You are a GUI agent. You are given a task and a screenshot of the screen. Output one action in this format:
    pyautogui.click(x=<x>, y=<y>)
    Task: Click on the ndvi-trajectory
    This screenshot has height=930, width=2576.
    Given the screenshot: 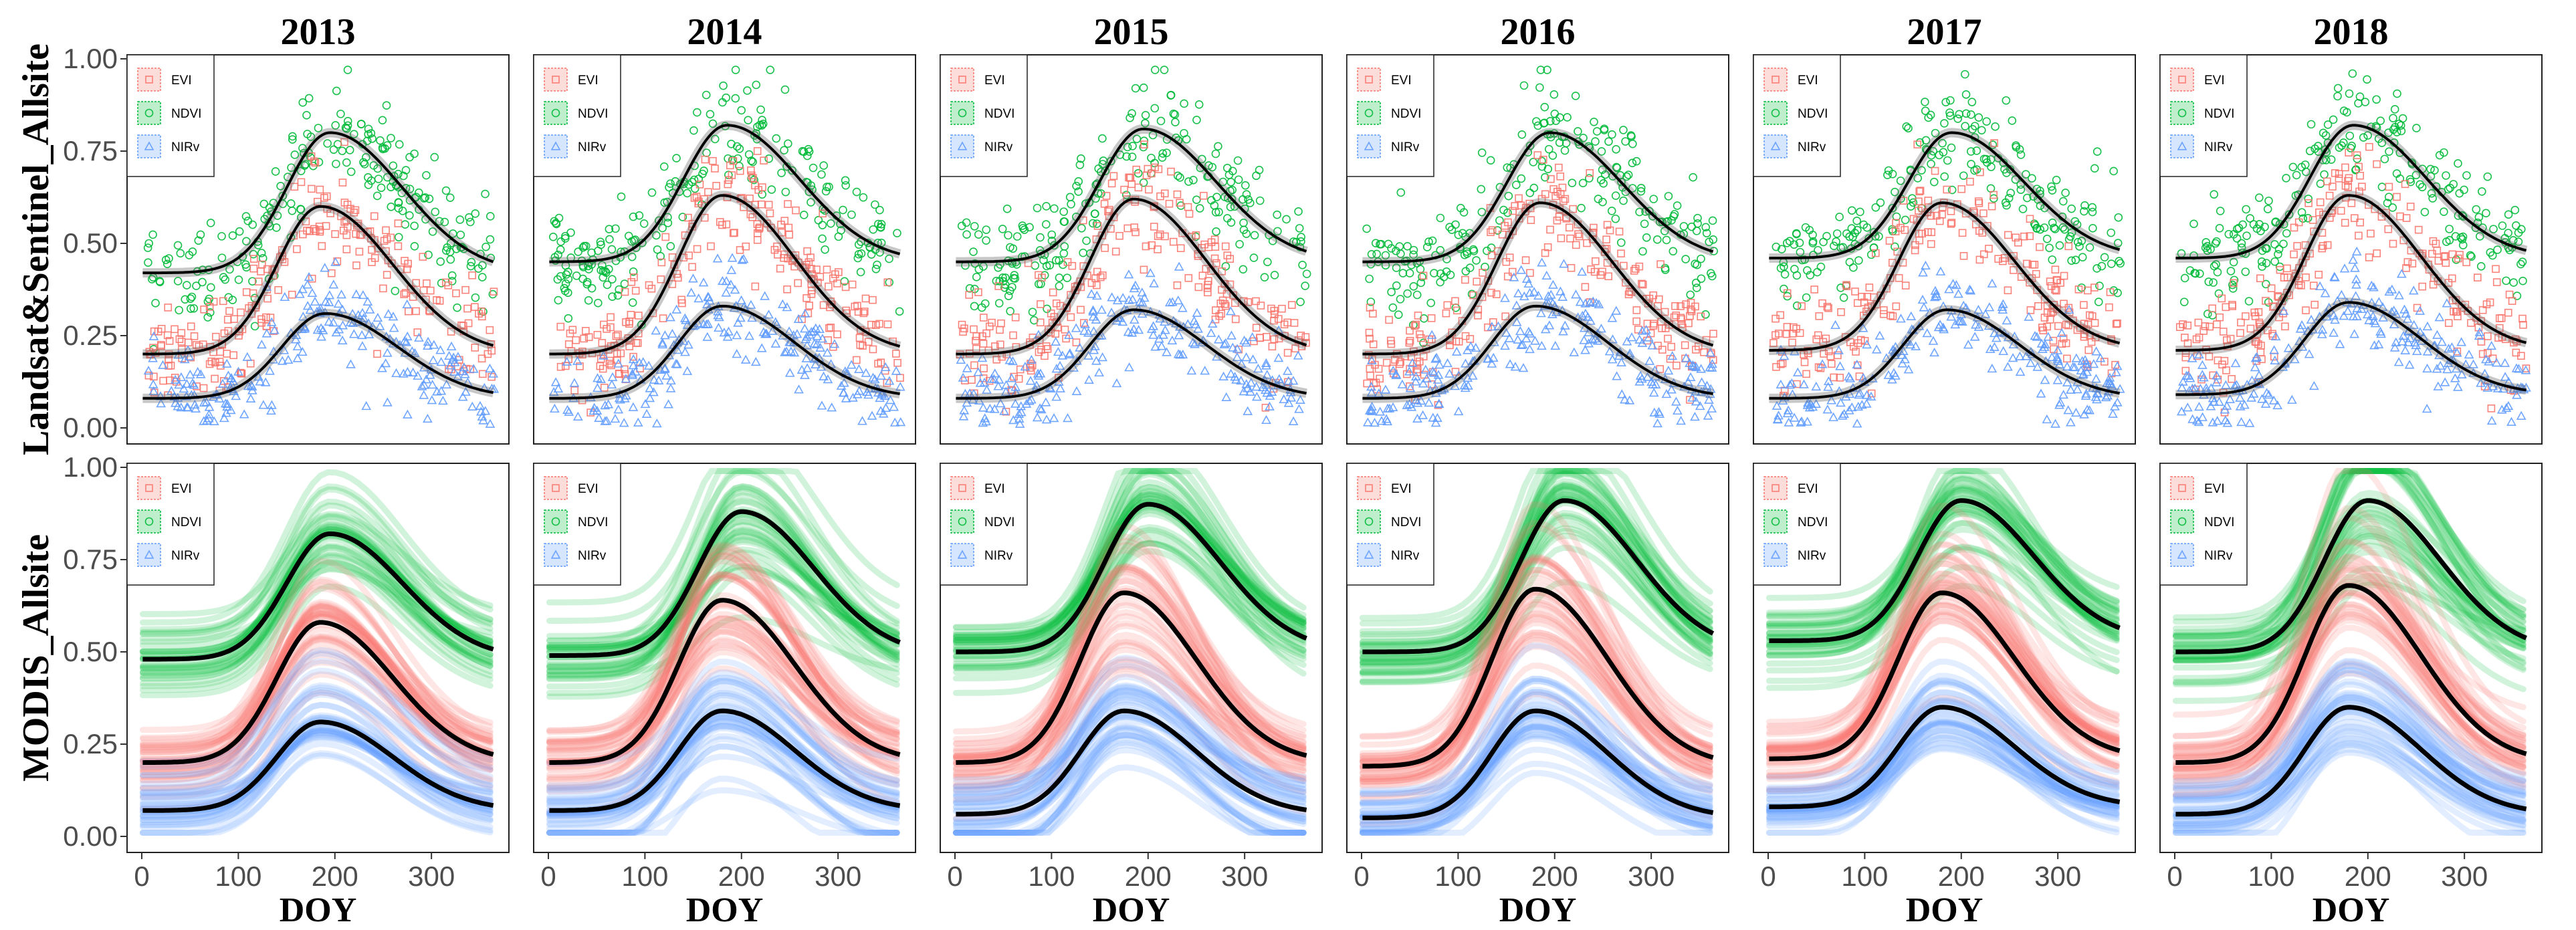 What is the action you would take?
    pyautogui.click(x=723, y=537)
    